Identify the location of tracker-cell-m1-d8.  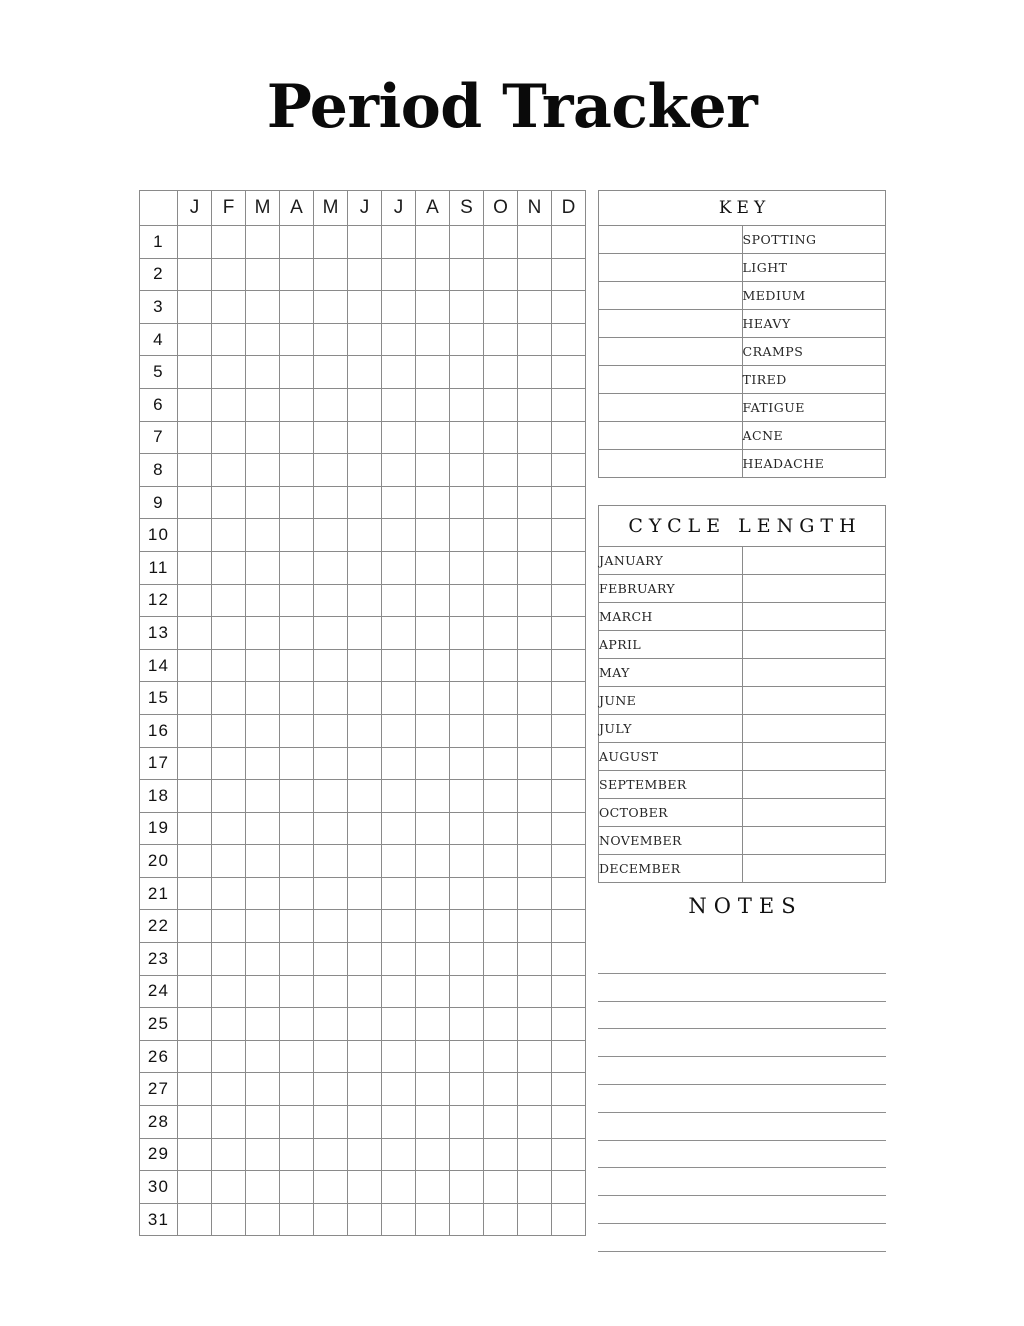
(194, 470).